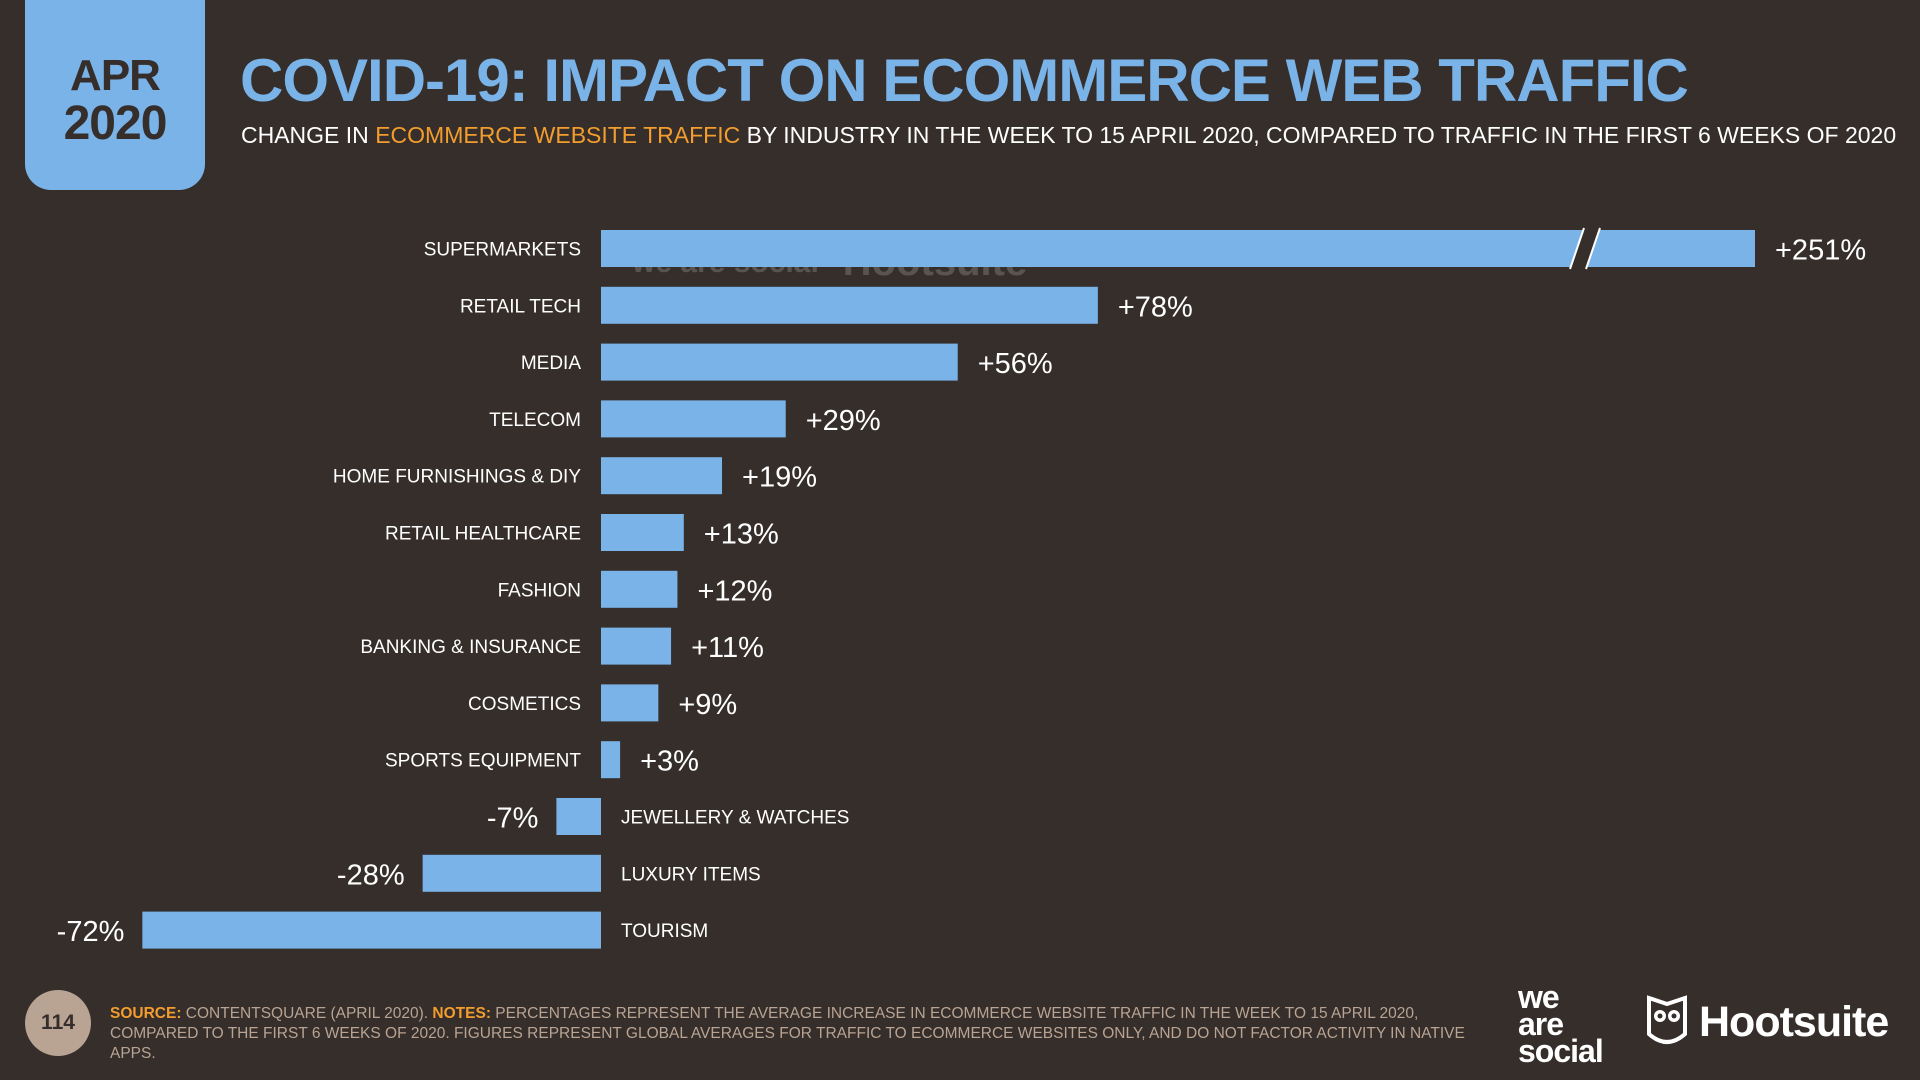  I want to click on axis-break-line-left, so click(1577, 248).